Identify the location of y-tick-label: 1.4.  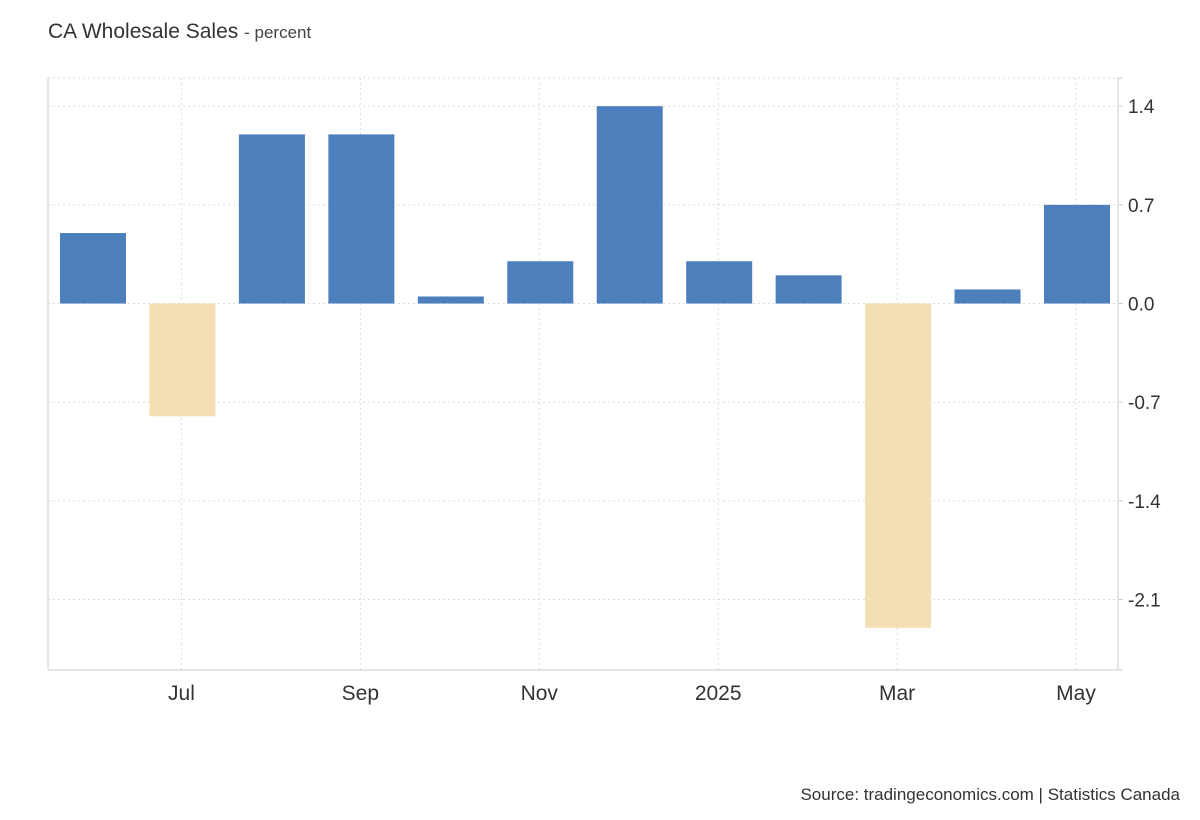
(1141, 107).